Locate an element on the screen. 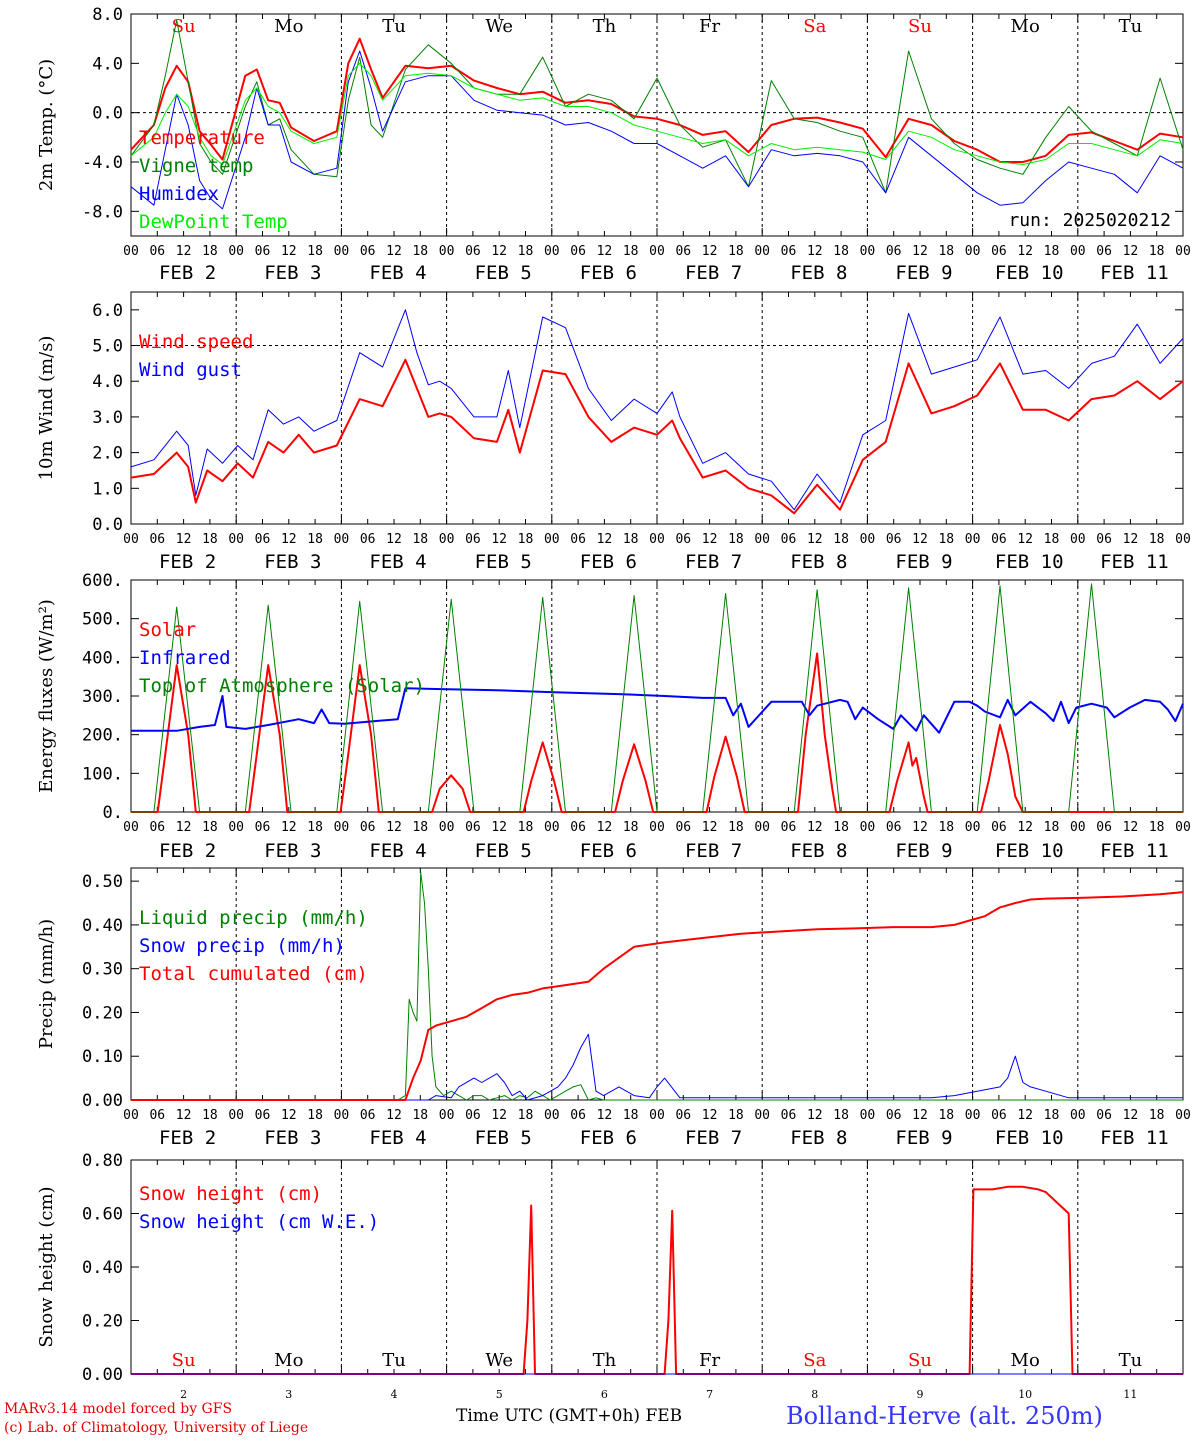 This screenshot has height=1440, width=1194. legend-entry: Wind speed is located at coordinates (196, 342).